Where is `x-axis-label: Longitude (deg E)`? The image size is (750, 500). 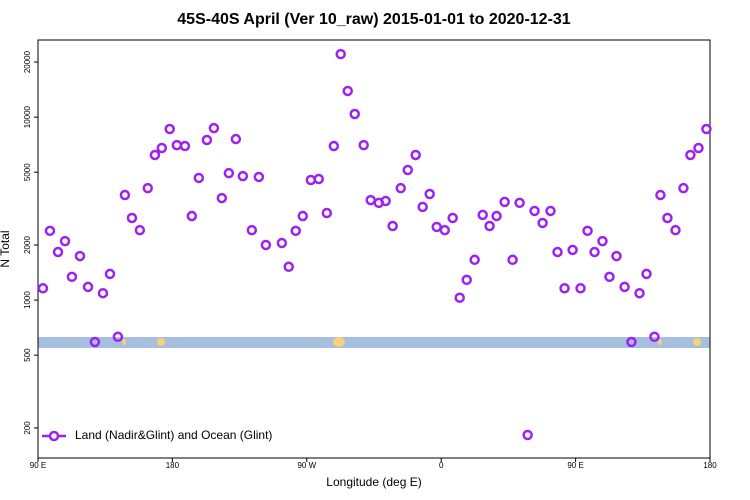
x-axis-label: Longitude (deg E) is located at coordinates (373, 482).